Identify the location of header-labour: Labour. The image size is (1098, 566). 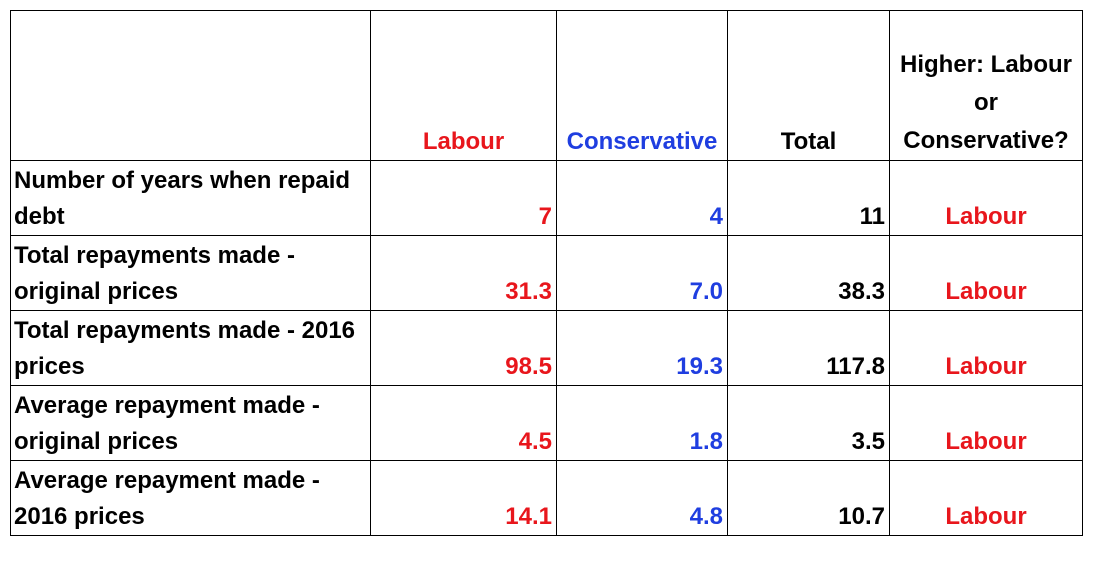
(463, 85).